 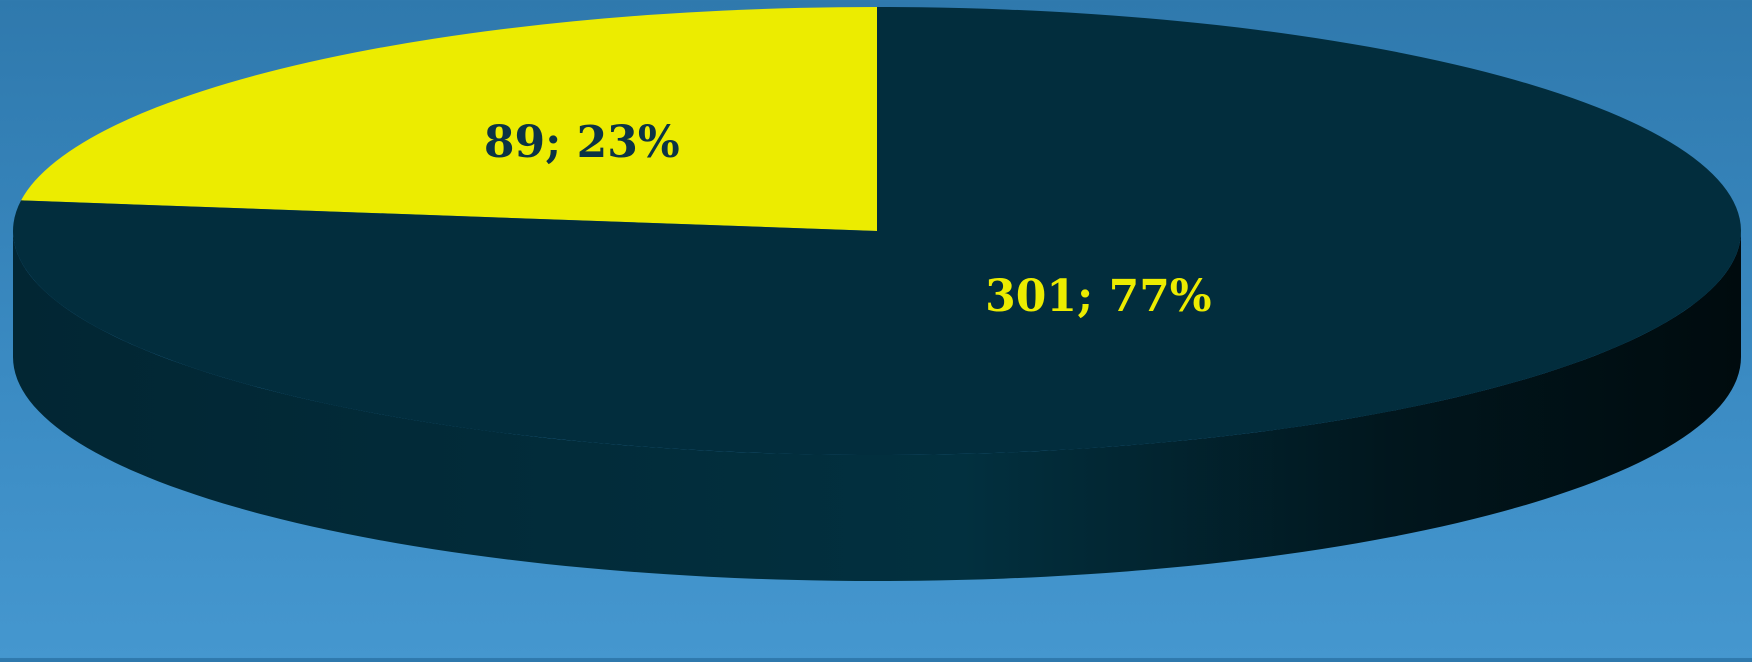 What do you see at coordinates (582, 142) in the screenshot?
I see `slice-label-89: 89; 23%` at bounding box center [582, 142].